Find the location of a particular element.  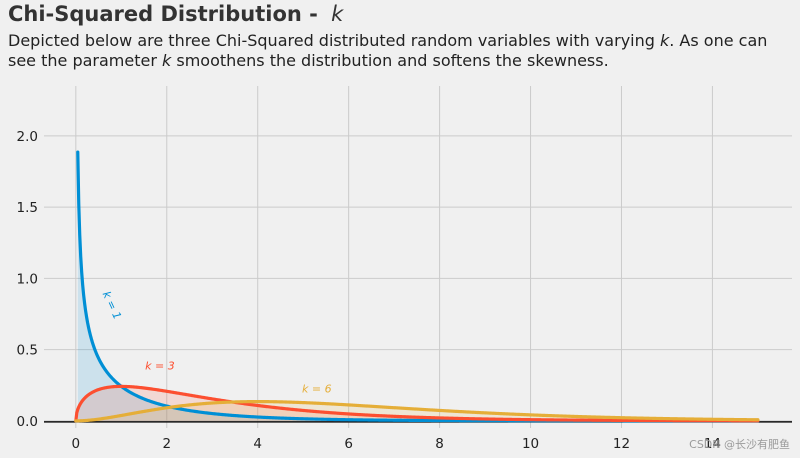

series-label-k=3: k = 3 is located at coordinates (160, 366).